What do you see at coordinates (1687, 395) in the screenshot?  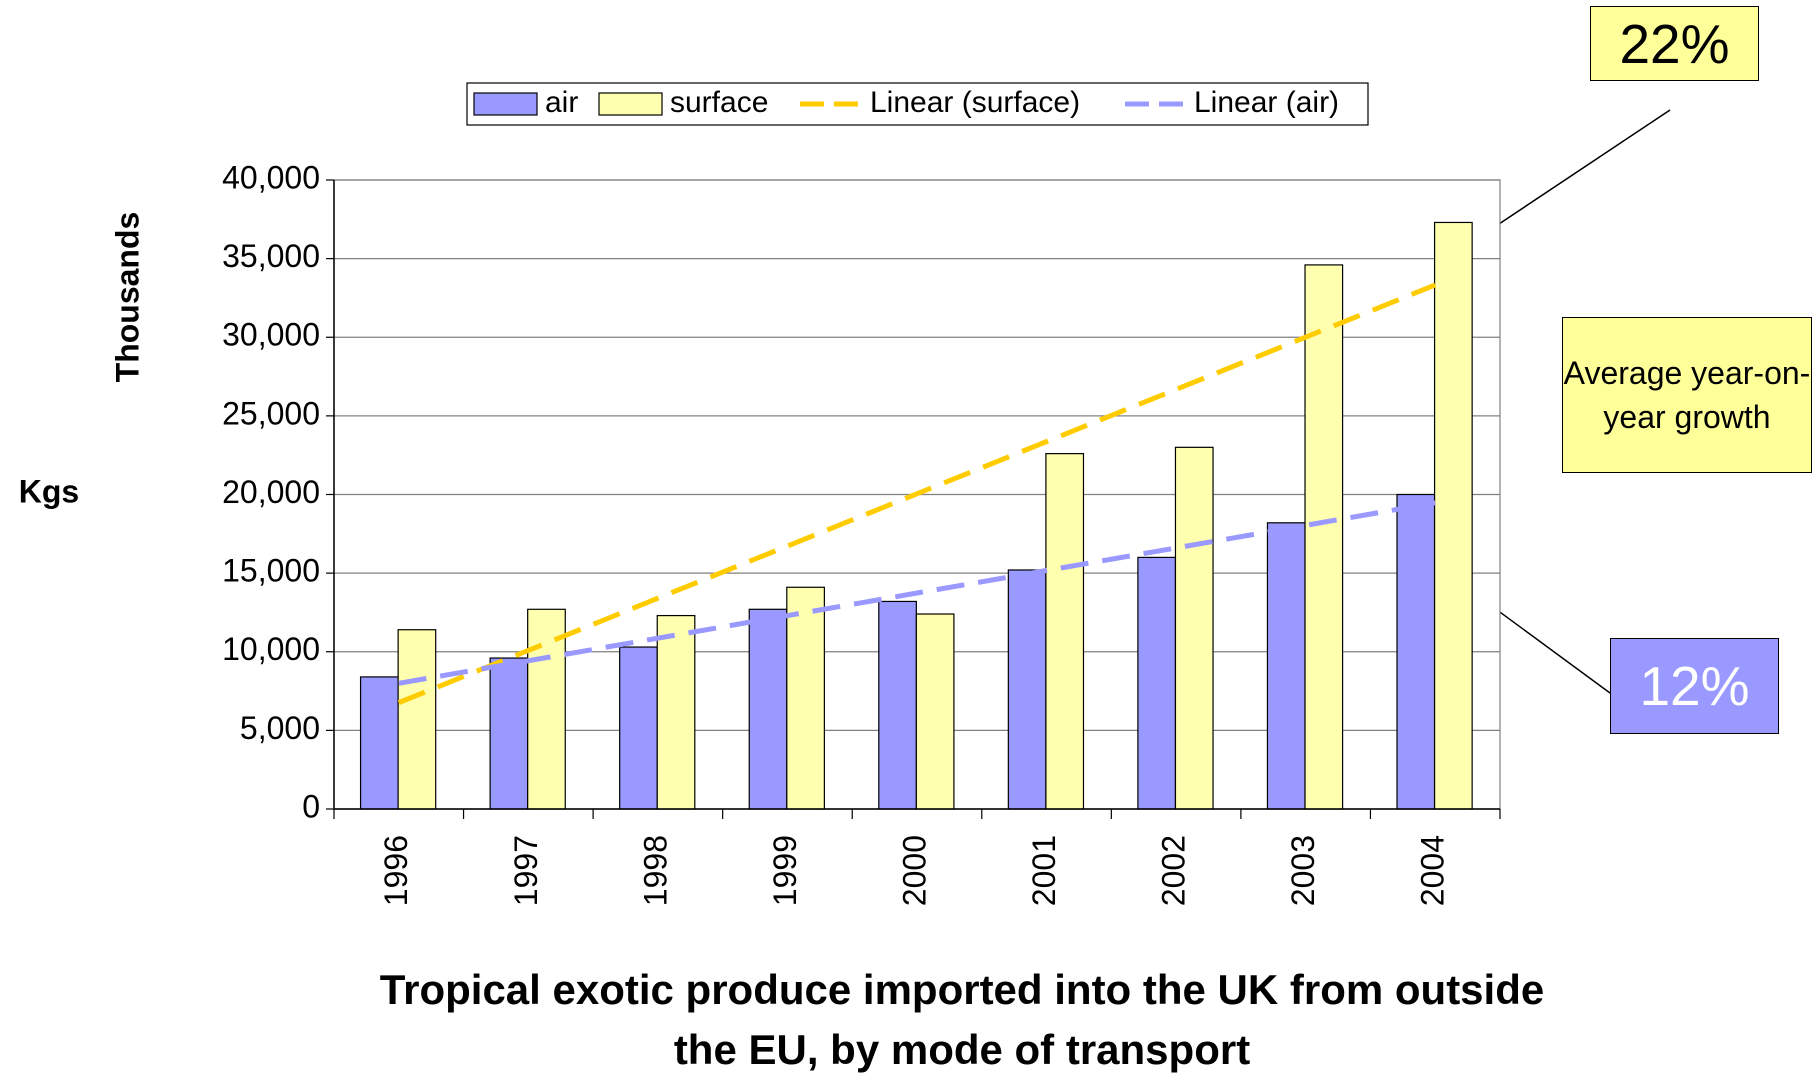 I see `annotation: Average year-on-year growth` at bounding box center [1687, 395].